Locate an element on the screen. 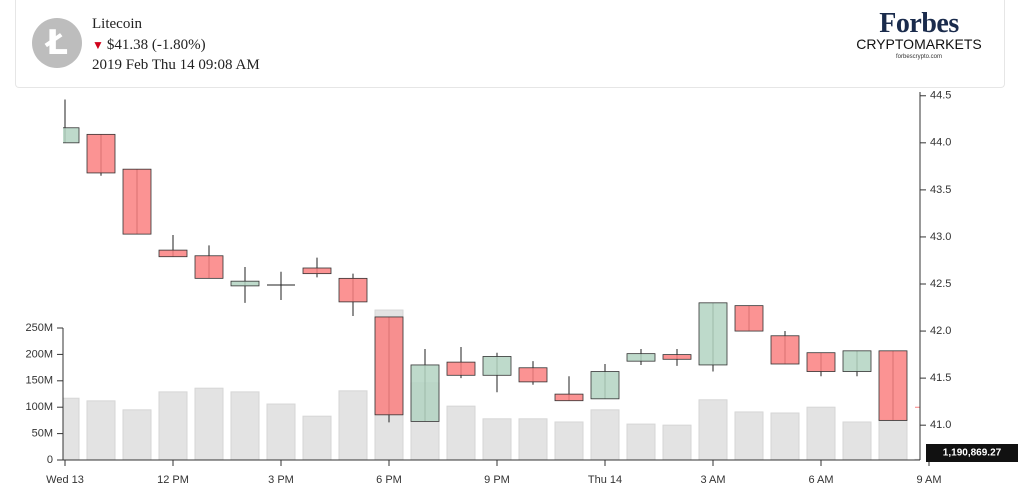 This screenshot has width=1024, height=490. x-tick-label: 9 PM is located at coordinates (497, 480).